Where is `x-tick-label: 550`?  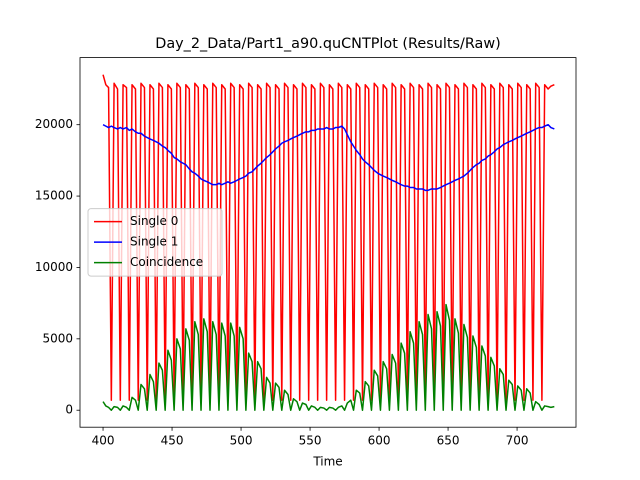
x-tick-label: 550 is located at coordinates (310, 441).